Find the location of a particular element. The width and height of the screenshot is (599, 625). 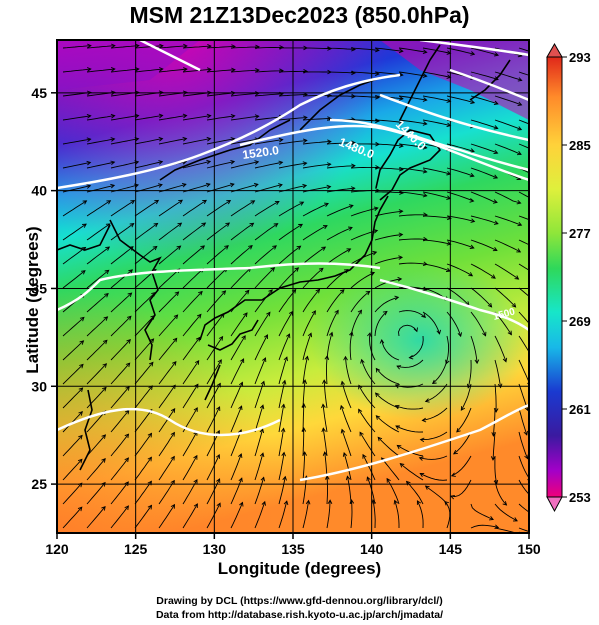

x-tick-label: 135 is located at coordinates (293, 549).